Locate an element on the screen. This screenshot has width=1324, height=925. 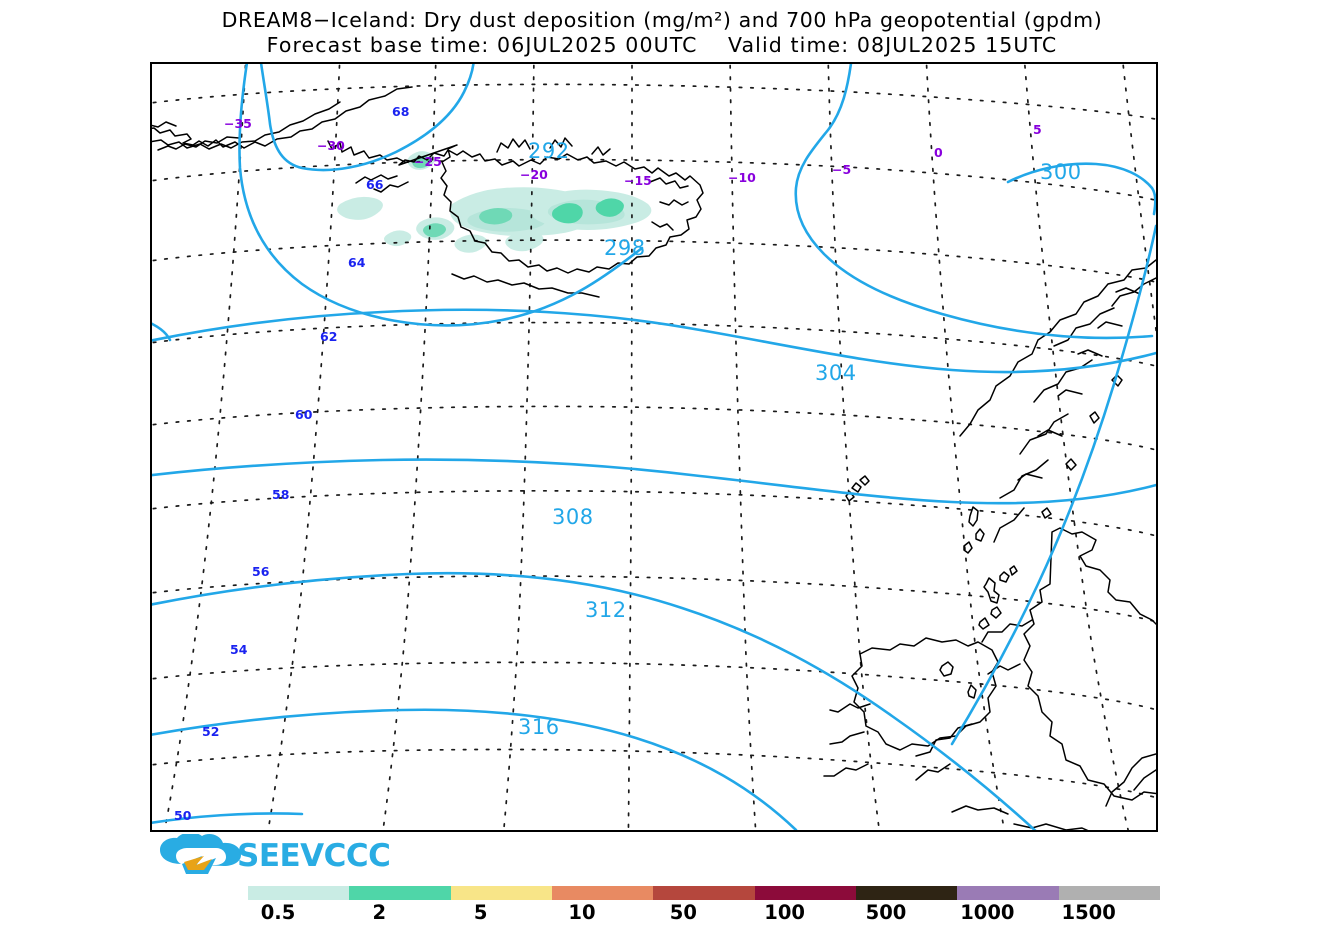
colorbar-tick-labels: 0.5 2 5 10 50 100 500 1000 1500 is located at coordinates (704, 913).